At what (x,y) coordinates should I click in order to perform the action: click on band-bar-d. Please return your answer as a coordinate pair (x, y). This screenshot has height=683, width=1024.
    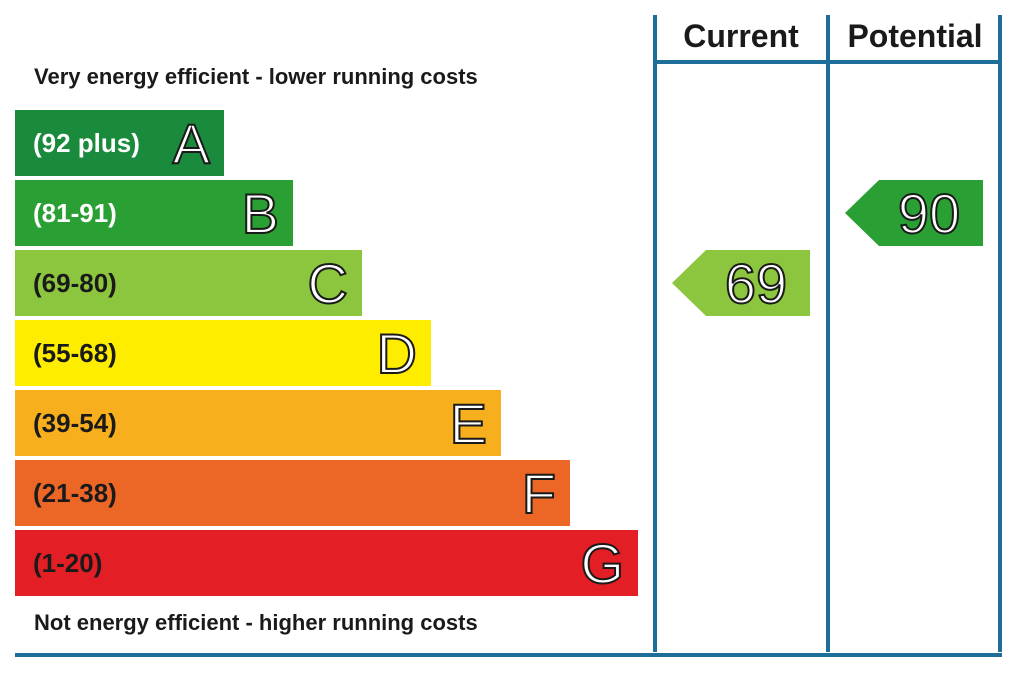
    Looking at the image, I should click on (223, 353).